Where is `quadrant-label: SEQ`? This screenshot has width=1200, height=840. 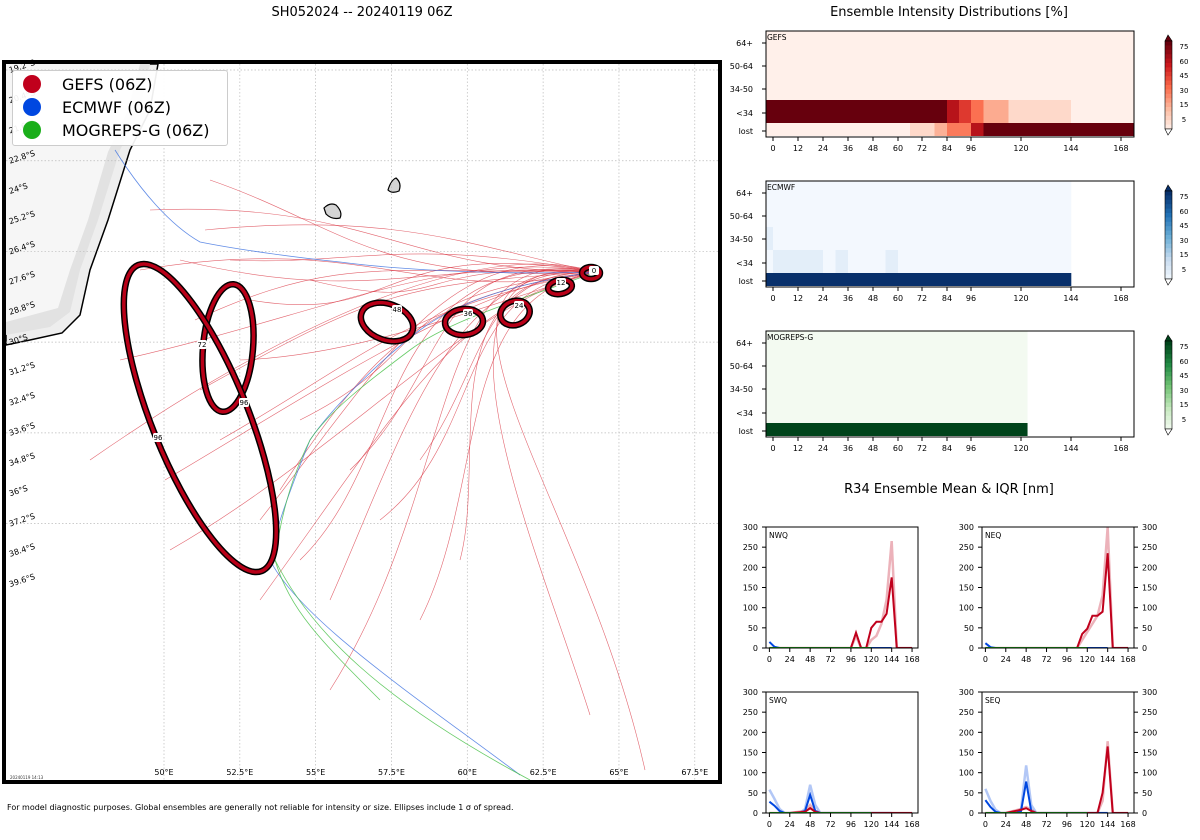 quadrant-label: SEQ is located at coordinates (992, 700).